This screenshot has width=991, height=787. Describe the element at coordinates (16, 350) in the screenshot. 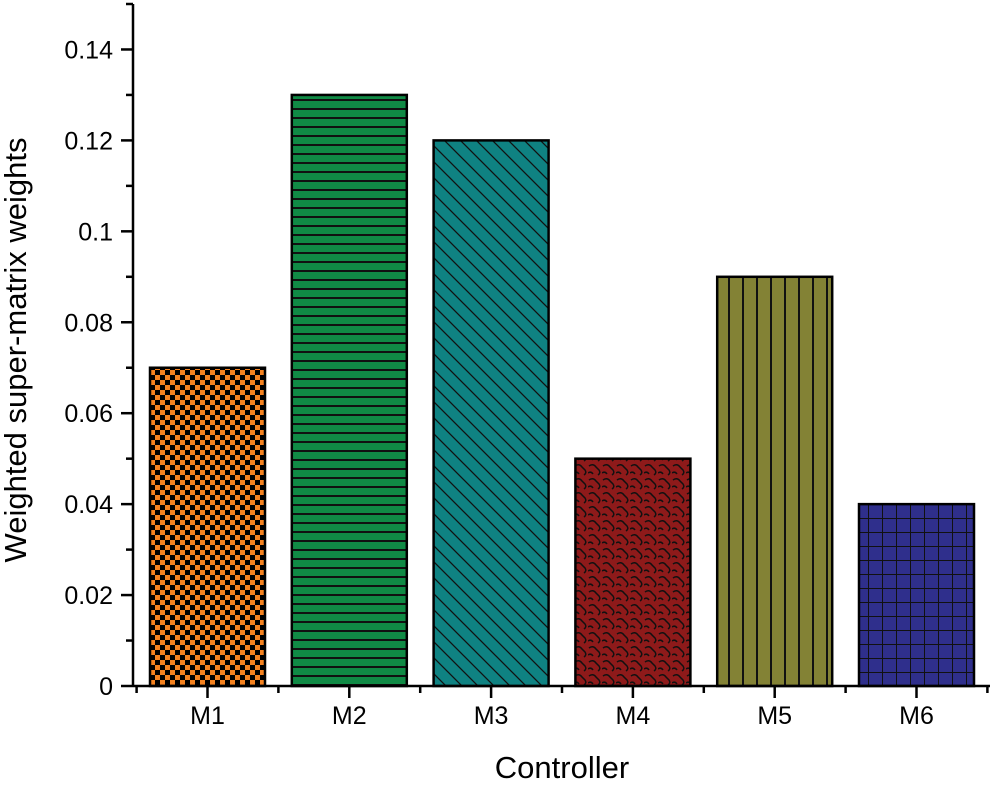

I see `y-axis-label: Weighted super-matrix weights` at that location.